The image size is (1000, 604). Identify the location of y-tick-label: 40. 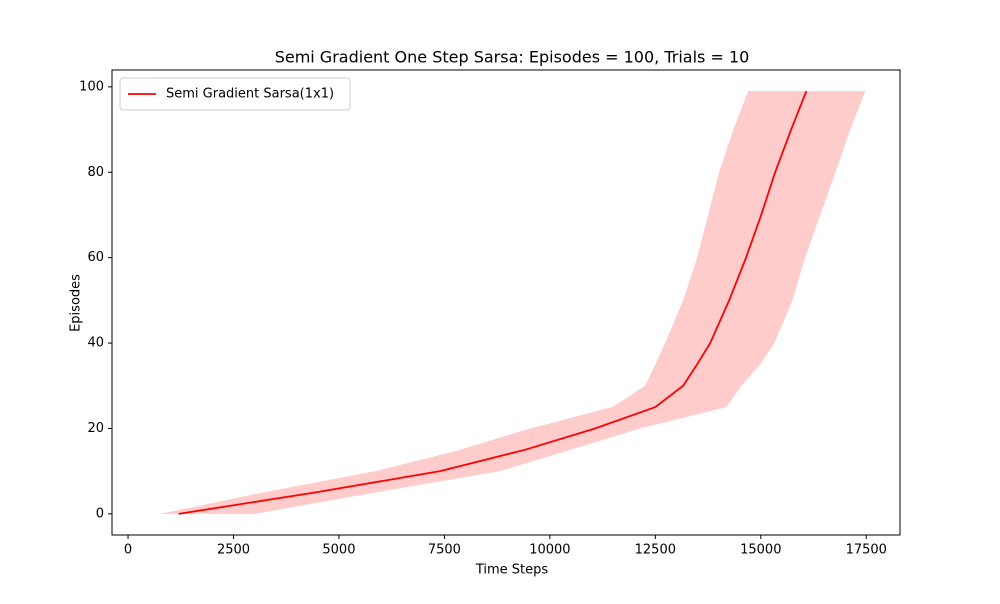
(95, 343).